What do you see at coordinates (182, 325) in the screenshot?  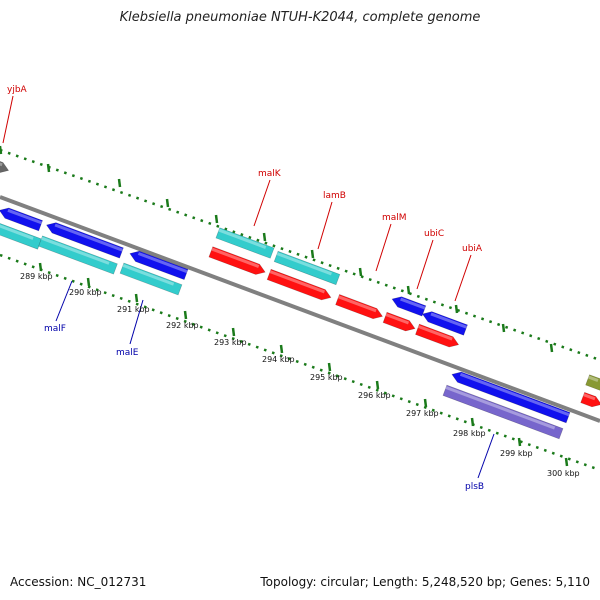 I see `ruler-label: 292 kbp` at bounding box center [182, 325].